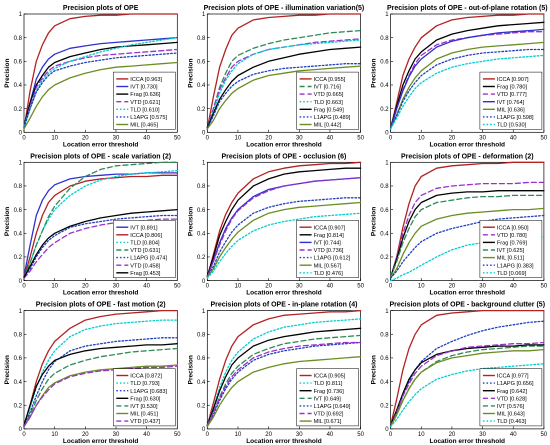 Image resolution: width=550 pixels, height=445 pixels. What do you see at coordinates (512, 126) in the screenshot?
I see `legend-entry: TLD [0.530]` at bounding box center [512, 126].